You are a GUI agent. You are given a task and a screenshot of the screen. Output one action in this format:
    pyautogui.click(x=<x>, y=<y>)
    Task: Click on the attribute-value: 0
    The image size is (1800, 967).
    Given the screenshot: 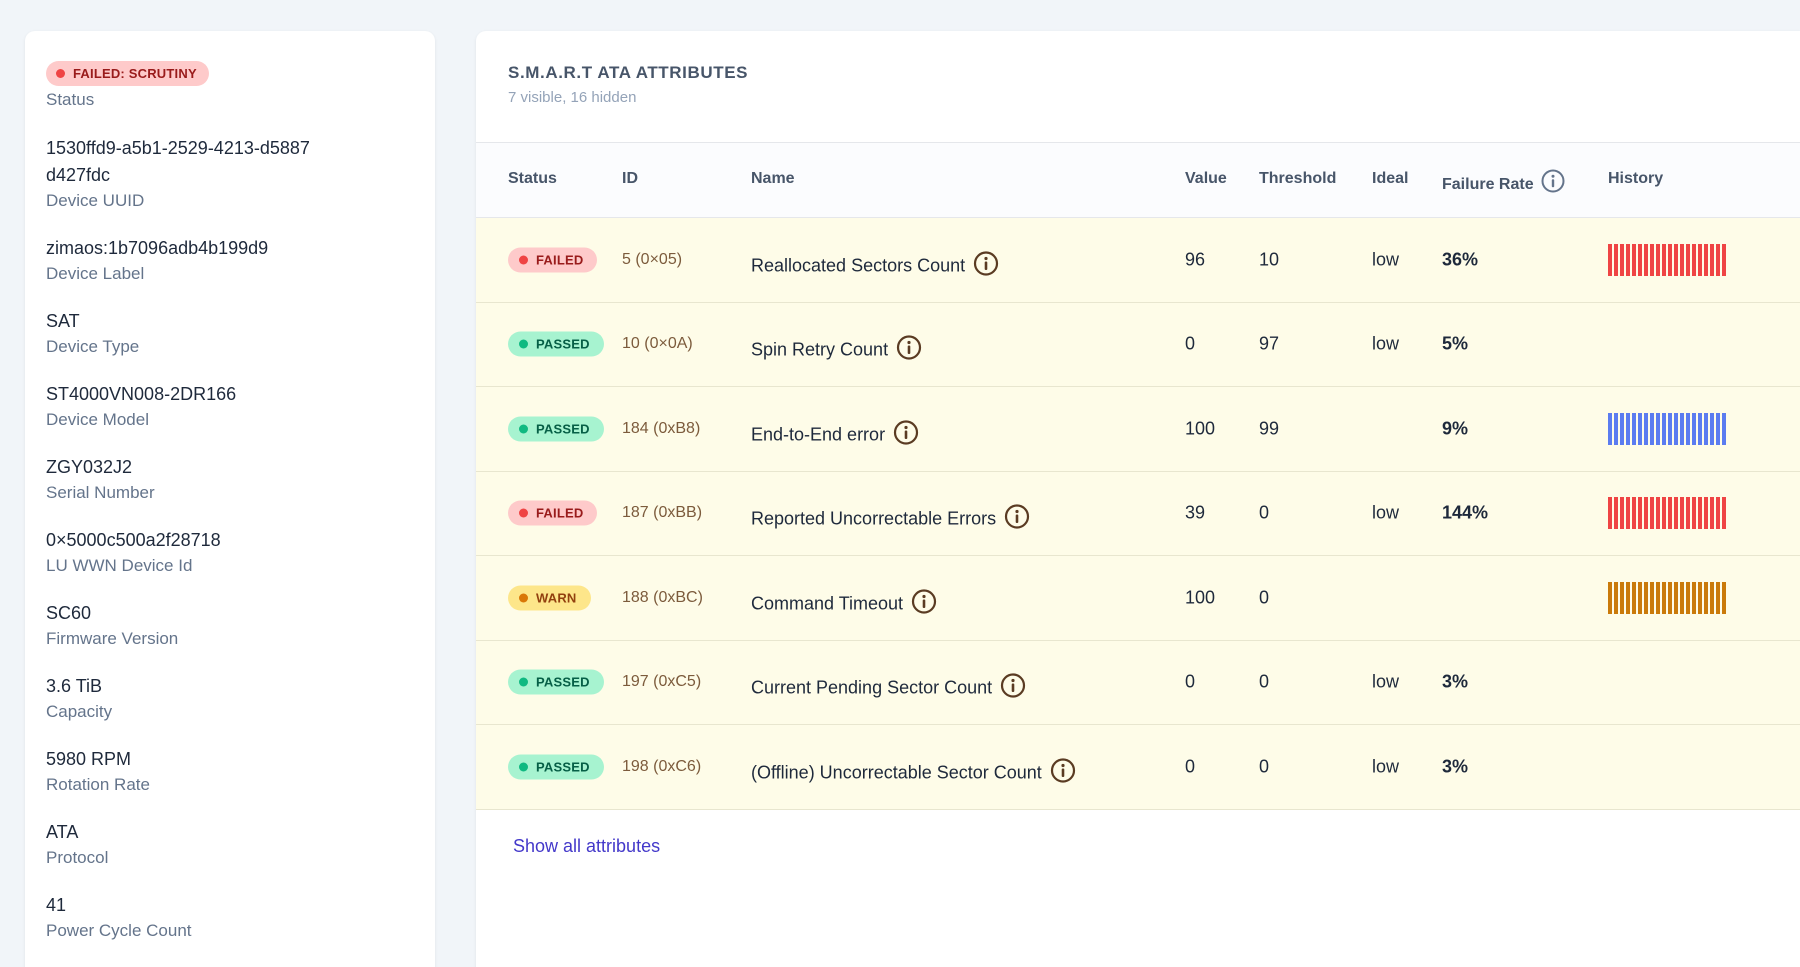 What is the action you would take?
    pyautogui.click(x=1190, y=766)
    